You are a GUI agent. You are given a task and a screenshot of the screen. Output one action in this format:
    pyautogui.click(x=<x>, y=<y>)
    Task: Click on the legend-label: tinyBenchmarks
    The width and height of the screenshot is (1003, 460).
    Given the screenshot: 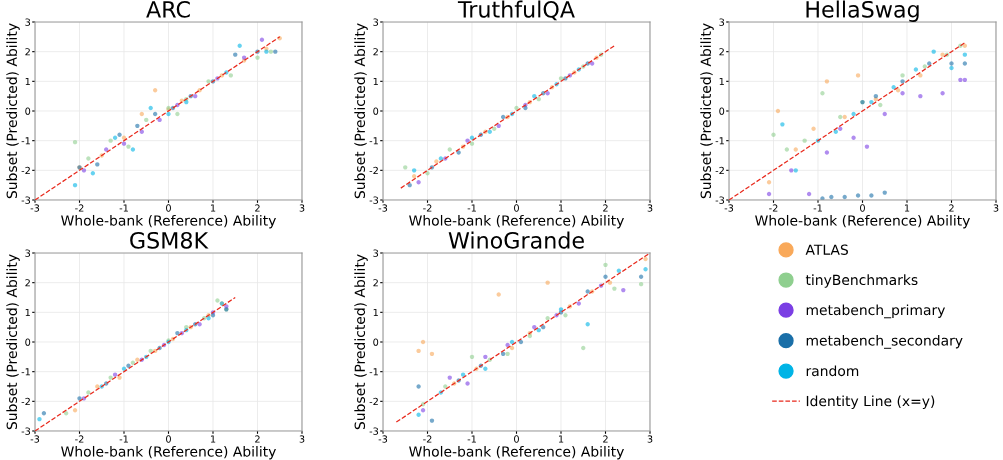 What is the action you would take?
    pyautogui.click(x=861, y=281)
    